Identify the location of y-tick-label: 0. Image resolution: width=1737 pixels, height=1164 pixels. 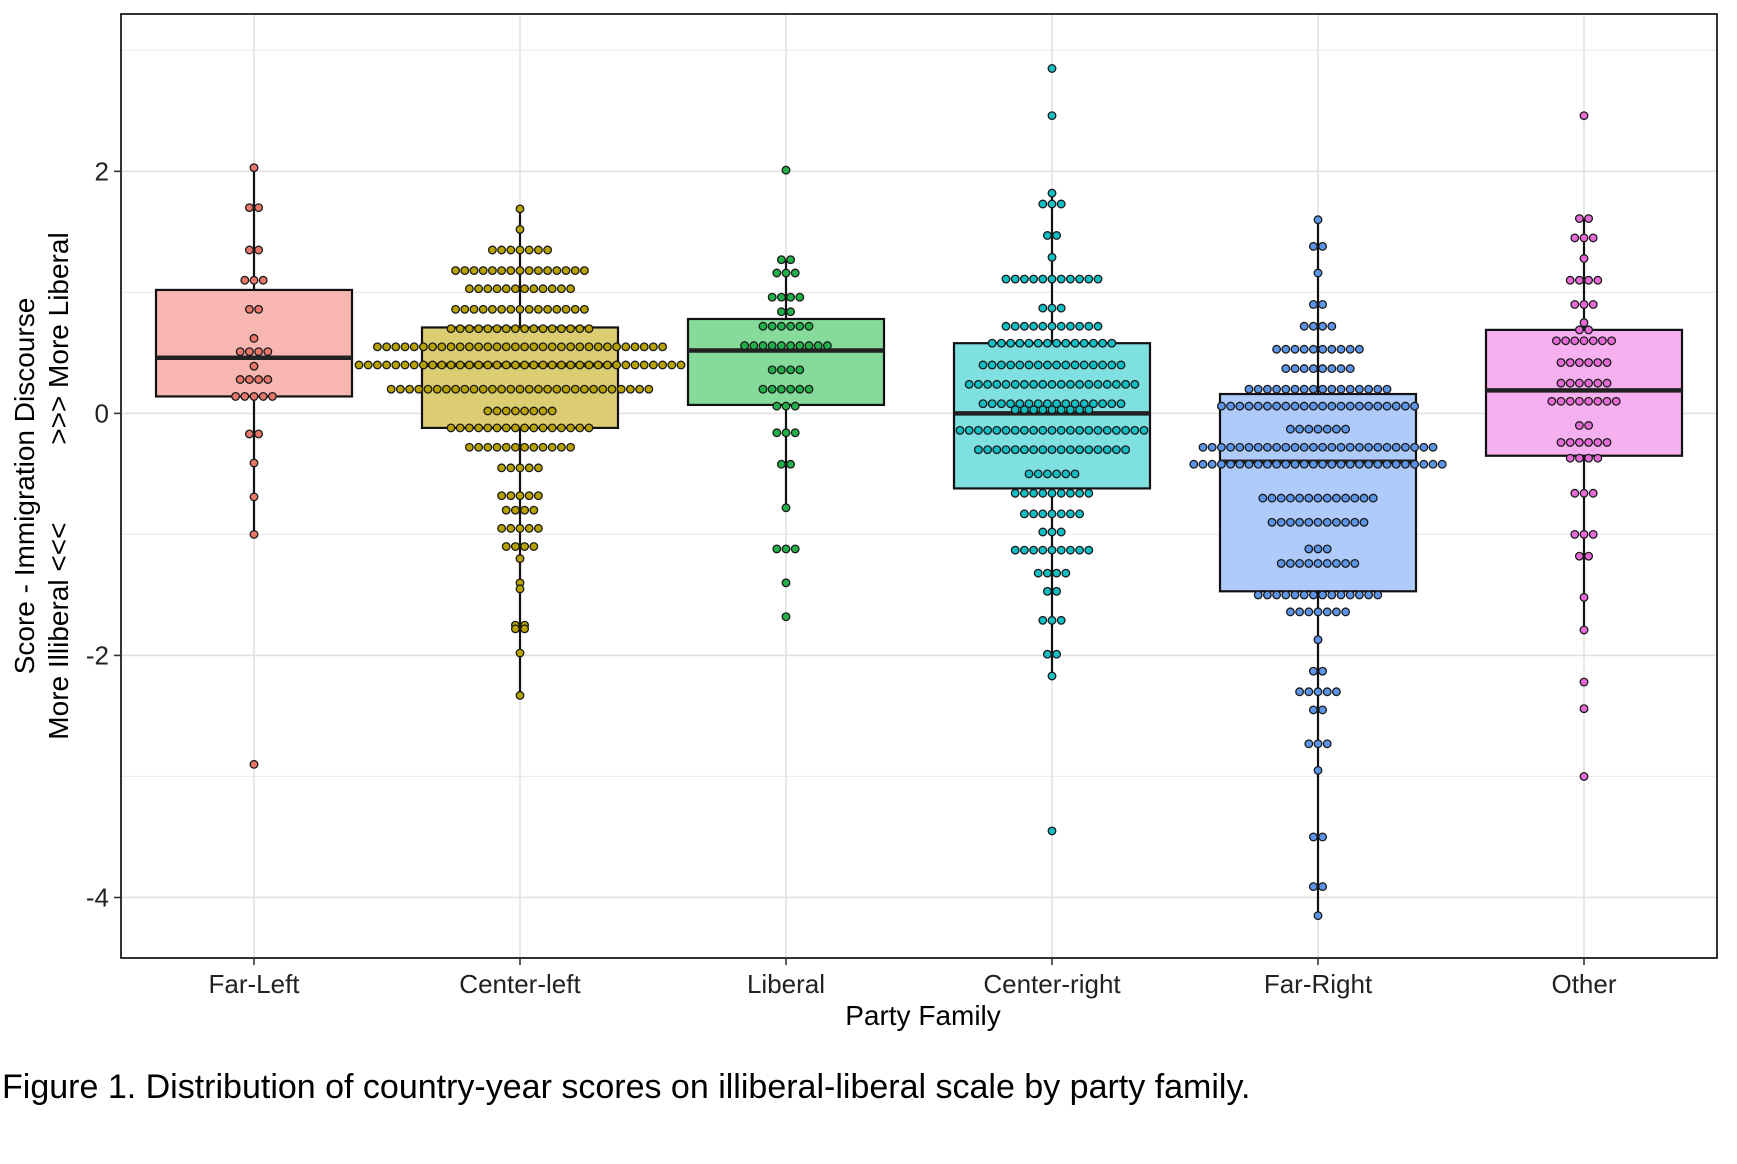
(102, 413).